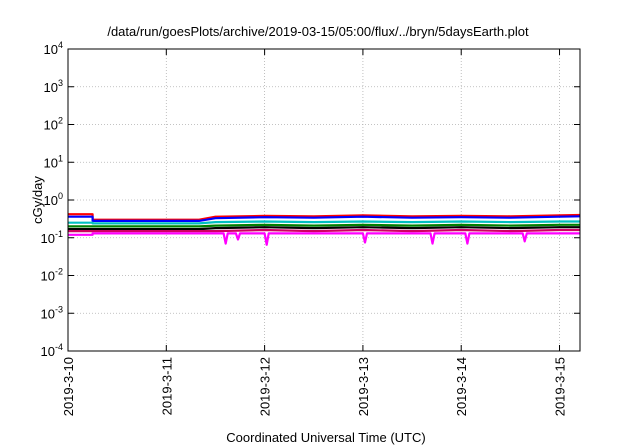 The height and width of the screenshot is (448, 640). I want to click on y-tick-label: 10⁴, so click(53, 48).